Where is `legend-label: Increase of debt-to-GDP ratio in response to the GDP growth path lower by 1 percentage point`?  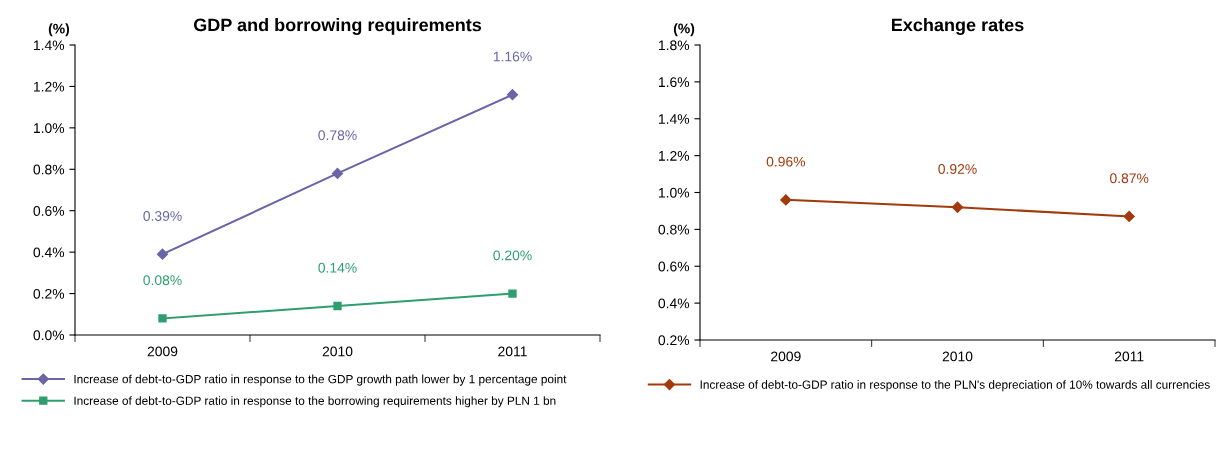
legend-label: Increase of debt-to-GDP ratio in response to the GDP growth path lower by 1 percentage point is located at coordinates (320, 380).